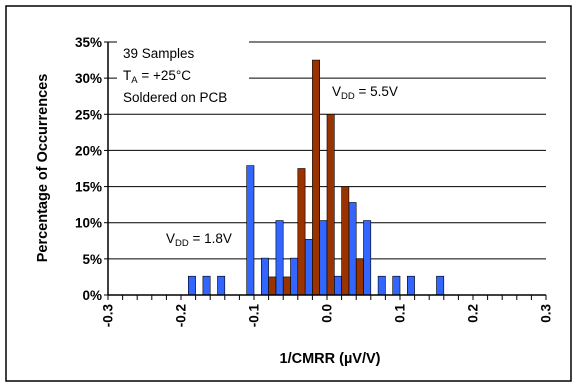  What do you see at coordinates (88, 187) in the screenshot?
I see `y-tick-label: 15%` at bounding box center [88, 187].